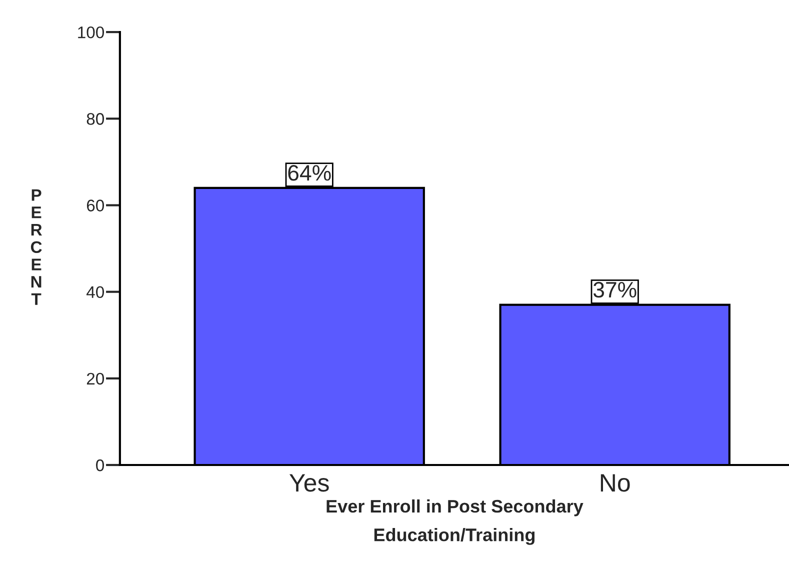 This screenshot has height=583, width=789. I want to click on y-tick-label: 60, so click(95, 206).